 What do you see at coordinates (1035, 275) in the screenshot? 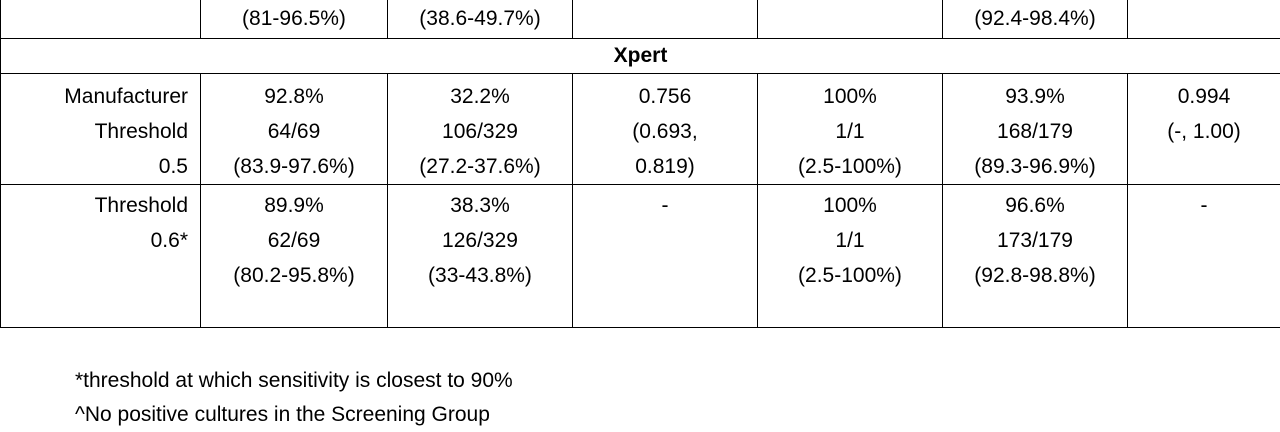
I see `cell-line: (92.8-98.8%)` at bounding box center [1035, 275].